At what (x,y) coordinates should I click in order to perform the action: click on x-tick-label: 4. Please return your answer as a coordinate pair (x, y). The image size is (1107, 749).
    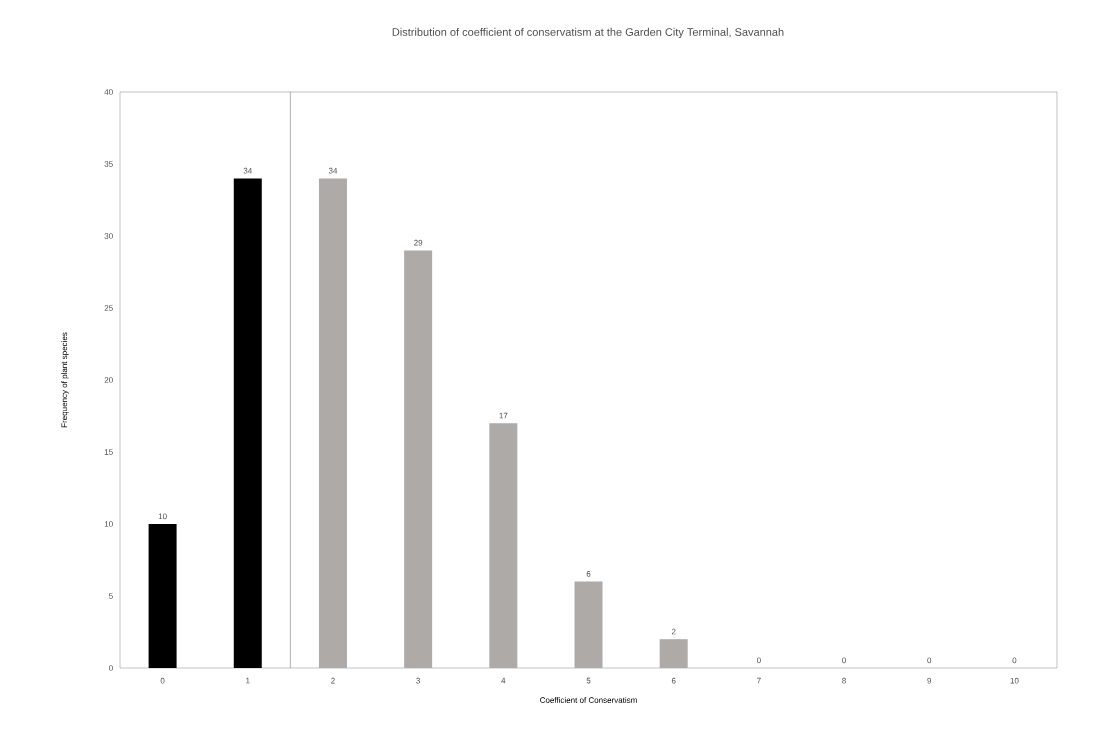
    Looking at the image, I should click on (503, 680).